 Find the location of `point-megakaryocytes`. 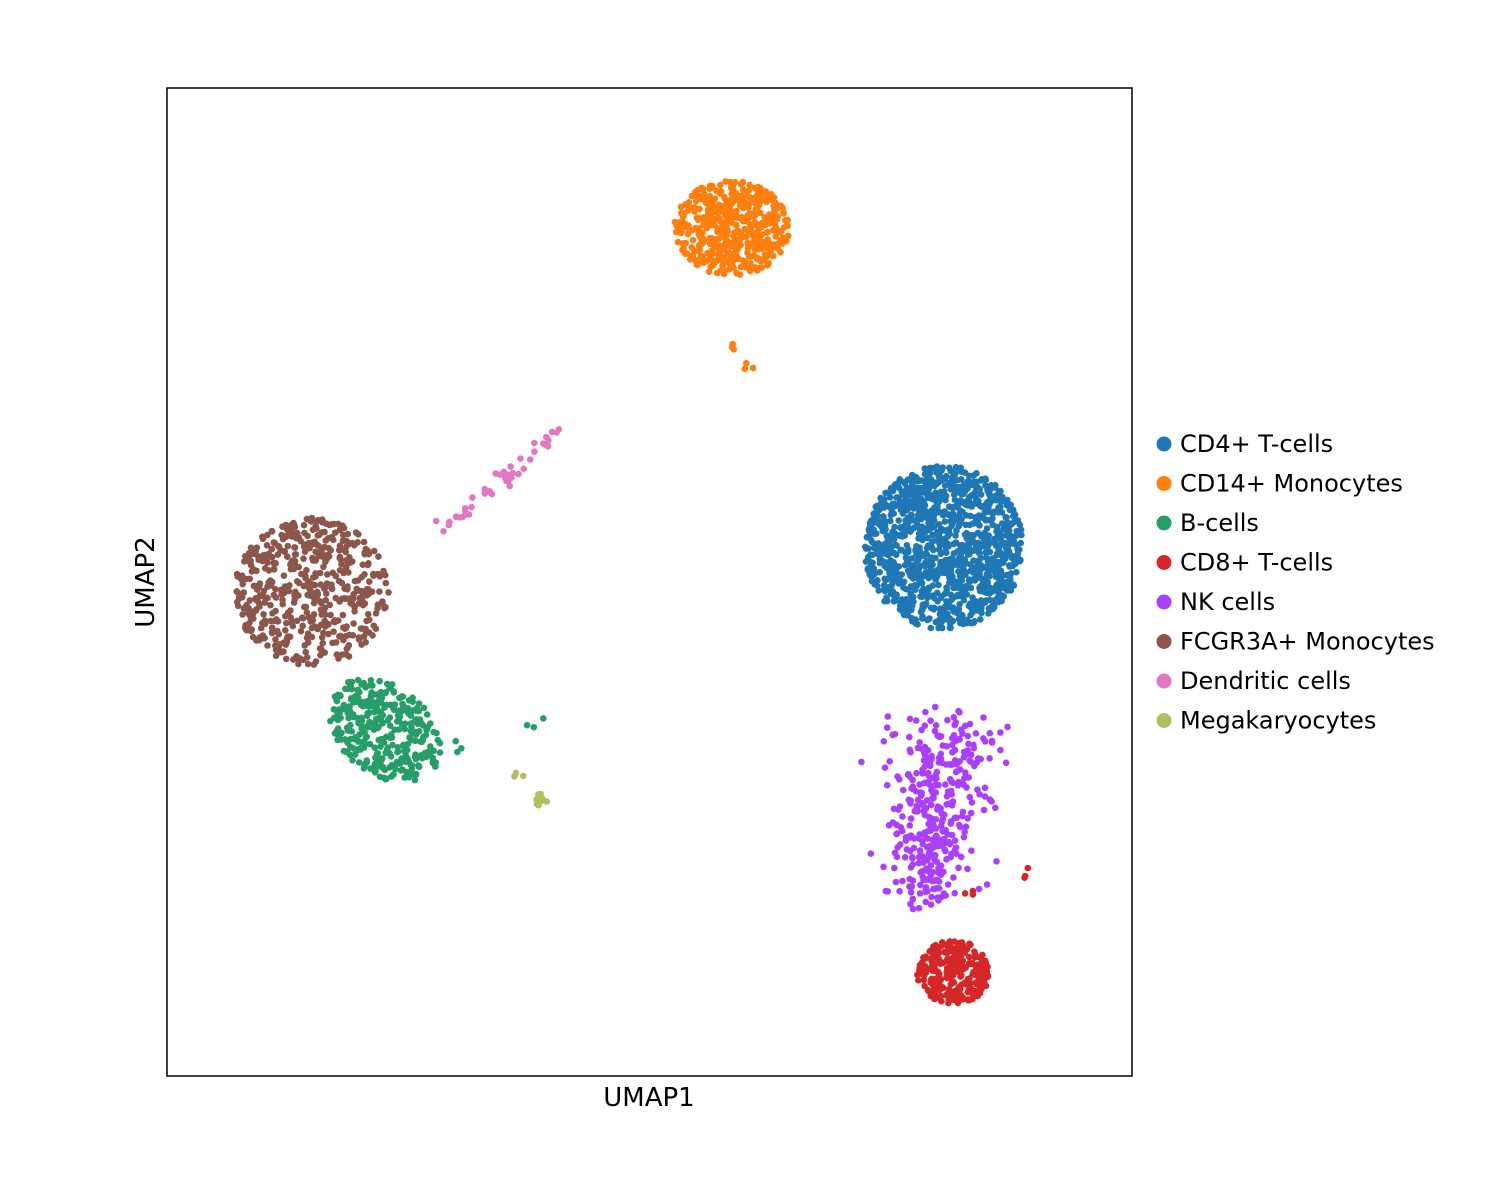

point-megakaryocytes is located at coordinates (539, 796).